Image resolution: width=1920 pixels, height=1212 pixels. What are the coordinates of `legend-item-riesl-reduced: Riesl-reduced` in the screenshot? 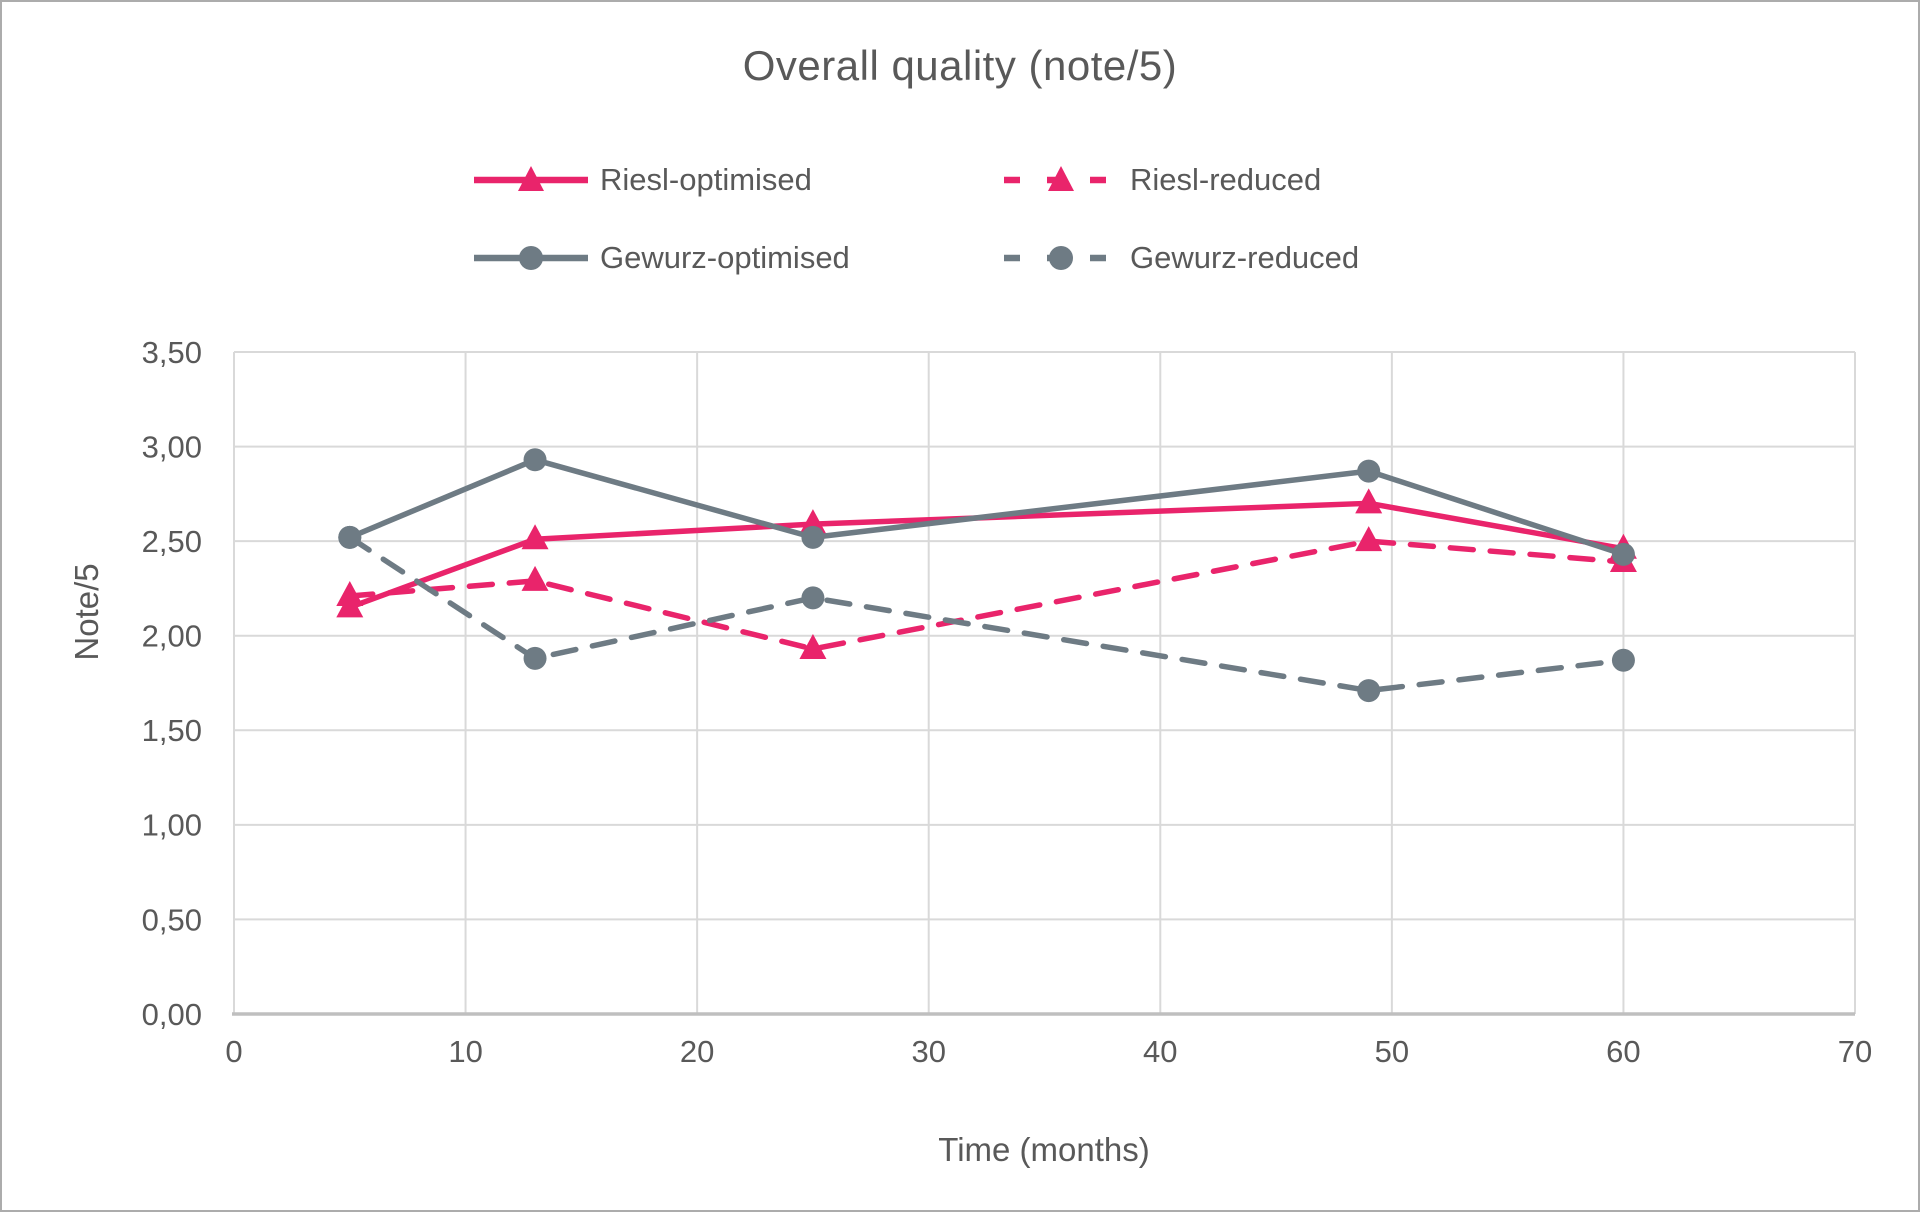 It's located at (1180, 180).